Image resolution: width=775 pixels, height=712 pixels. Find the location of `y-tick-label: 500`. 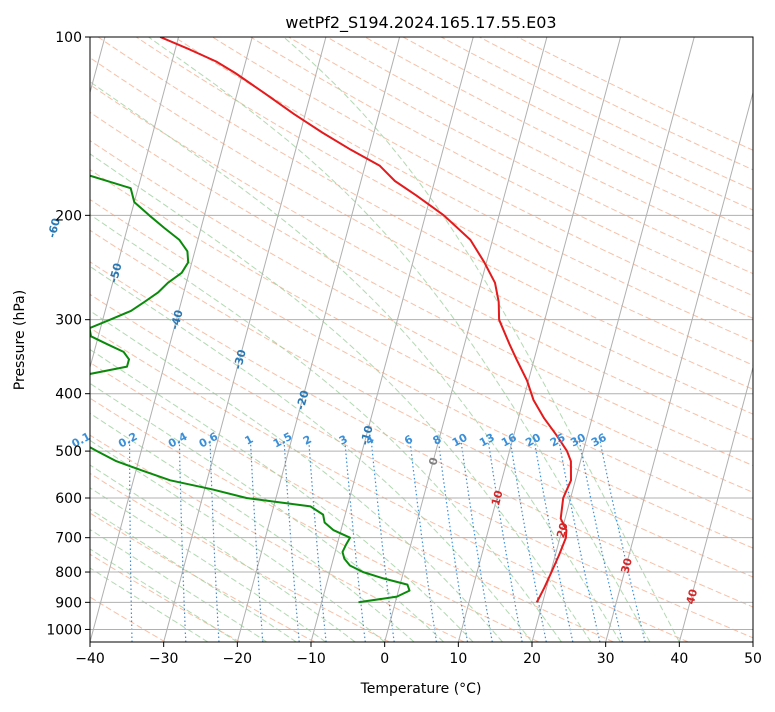

y-tick-label: 500 is located at coordinates (68, 452).